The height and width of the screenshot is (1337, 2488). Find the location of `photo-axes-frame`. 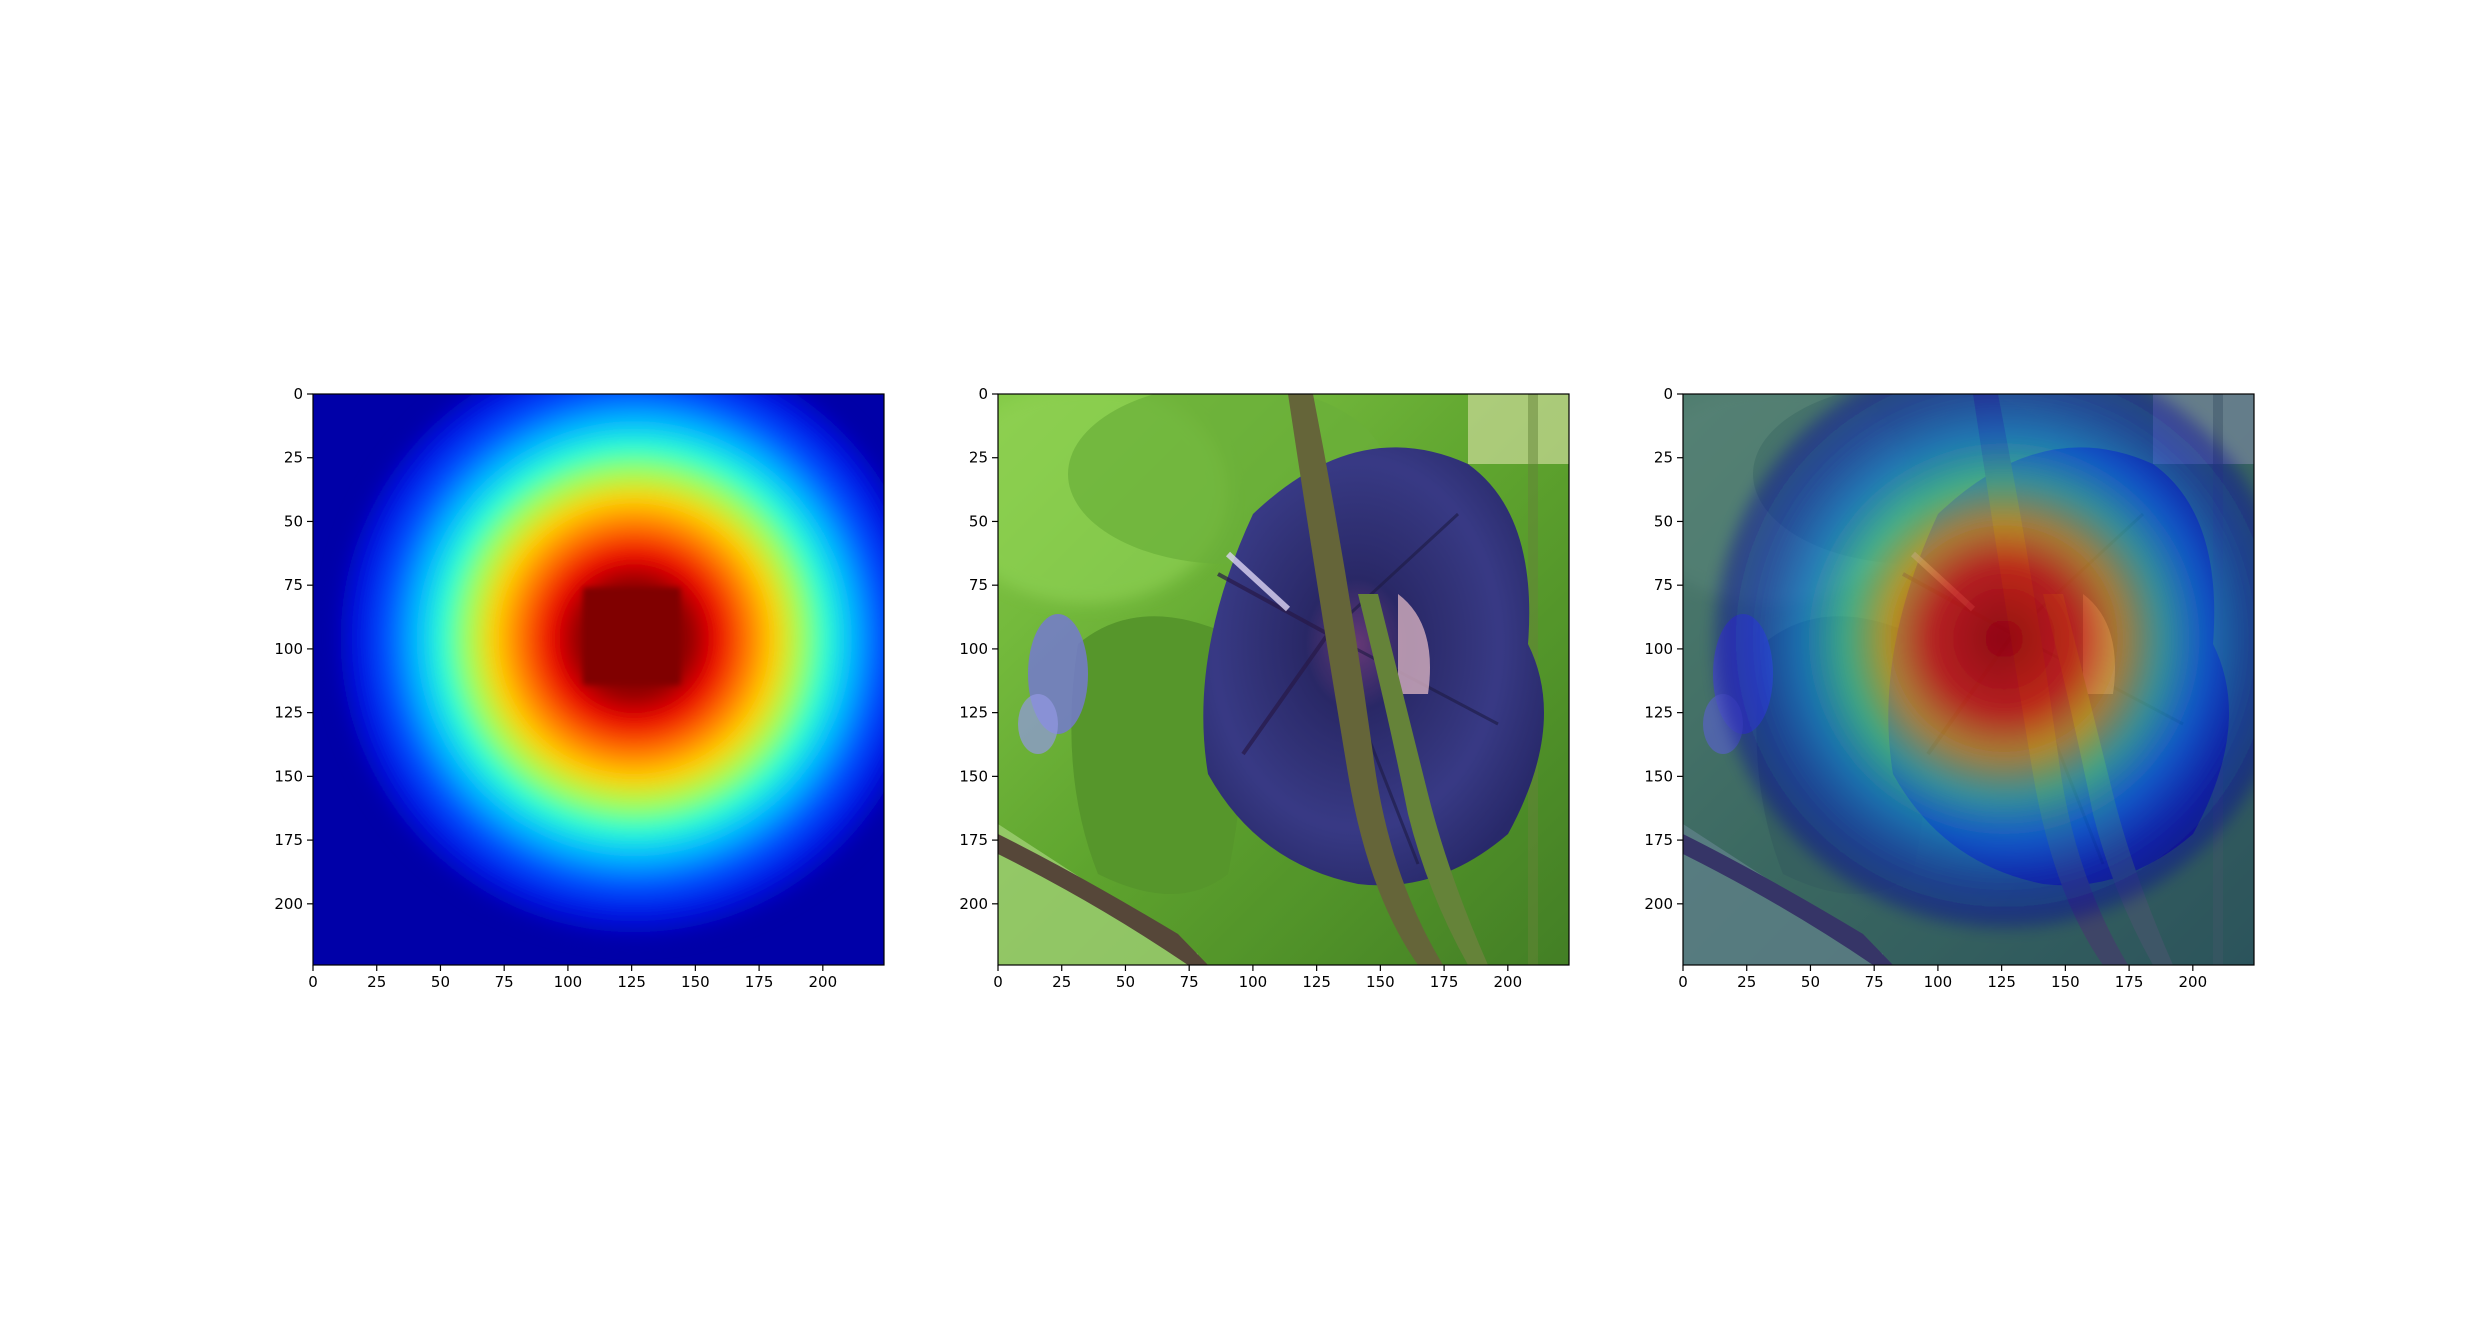

photo-axes-frame is located at coordinates (1283, 679).